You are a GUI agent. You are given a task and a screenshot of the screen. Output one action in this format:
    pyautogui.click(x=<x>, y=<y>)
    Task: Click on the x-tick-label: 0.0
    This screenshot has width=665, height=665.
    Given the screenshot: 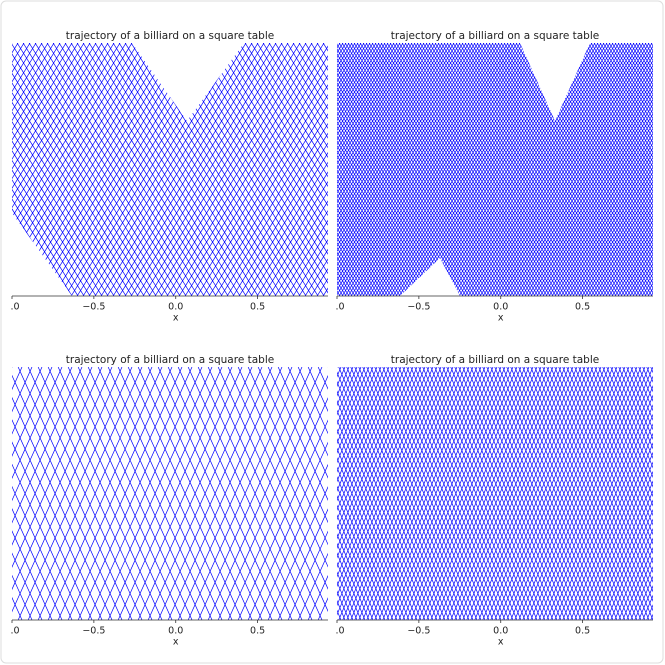 What is the action you would take?
    pyautogui.click(x=500, y=631)
    